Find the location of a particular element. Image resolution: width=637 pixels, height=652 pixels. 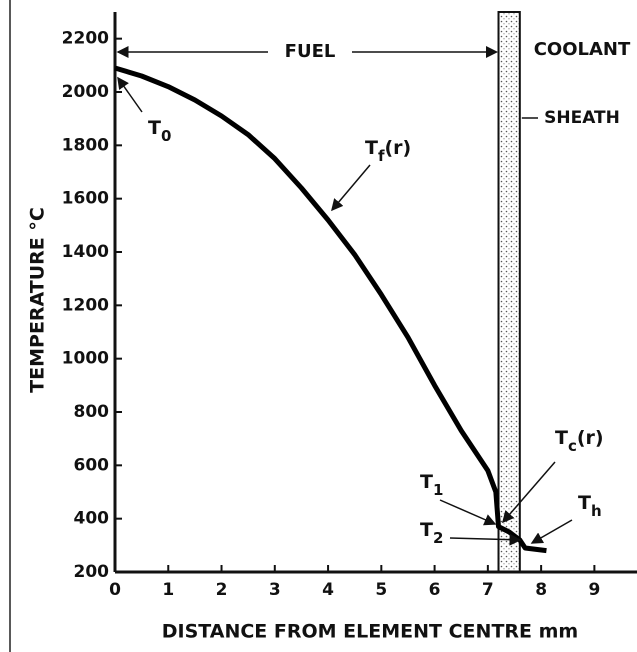

annotation: T0 is located at coordinates (159, 131).